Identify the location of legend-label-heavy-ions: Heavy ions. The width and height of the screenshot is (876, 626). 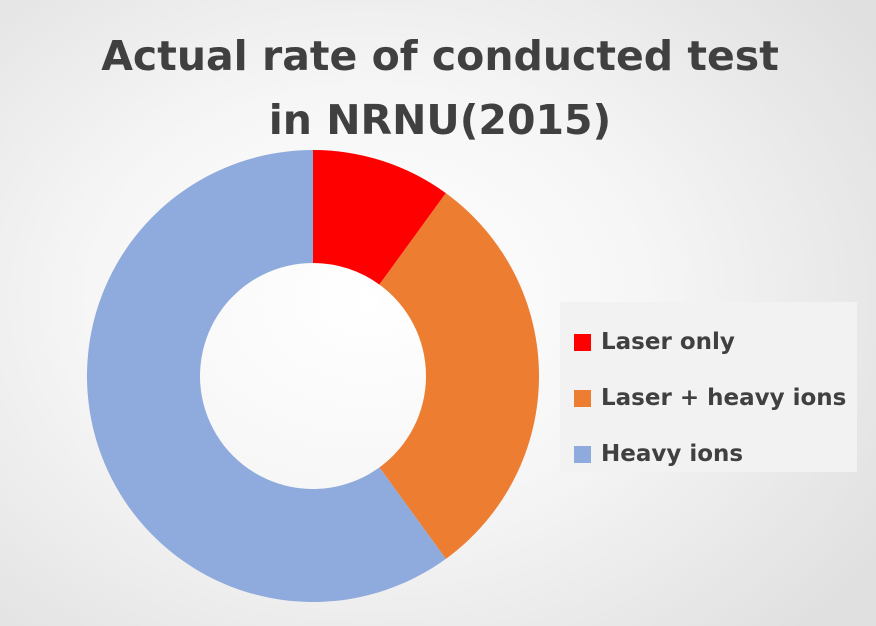
(672, 454).